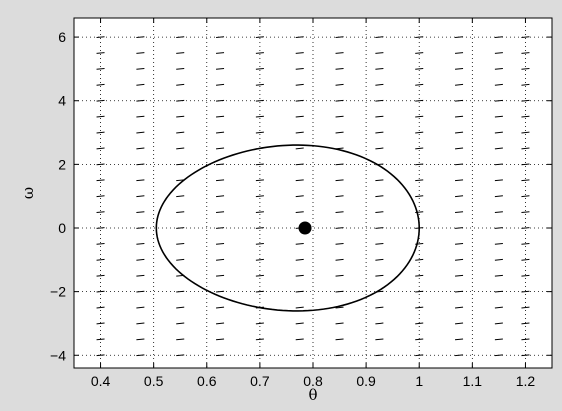 Image resolution: width=562 pixels, height=411 pixels. Describe the element at coordinates (28, 193) in the screenshot. I see `y-axis-label: ω` at that location.